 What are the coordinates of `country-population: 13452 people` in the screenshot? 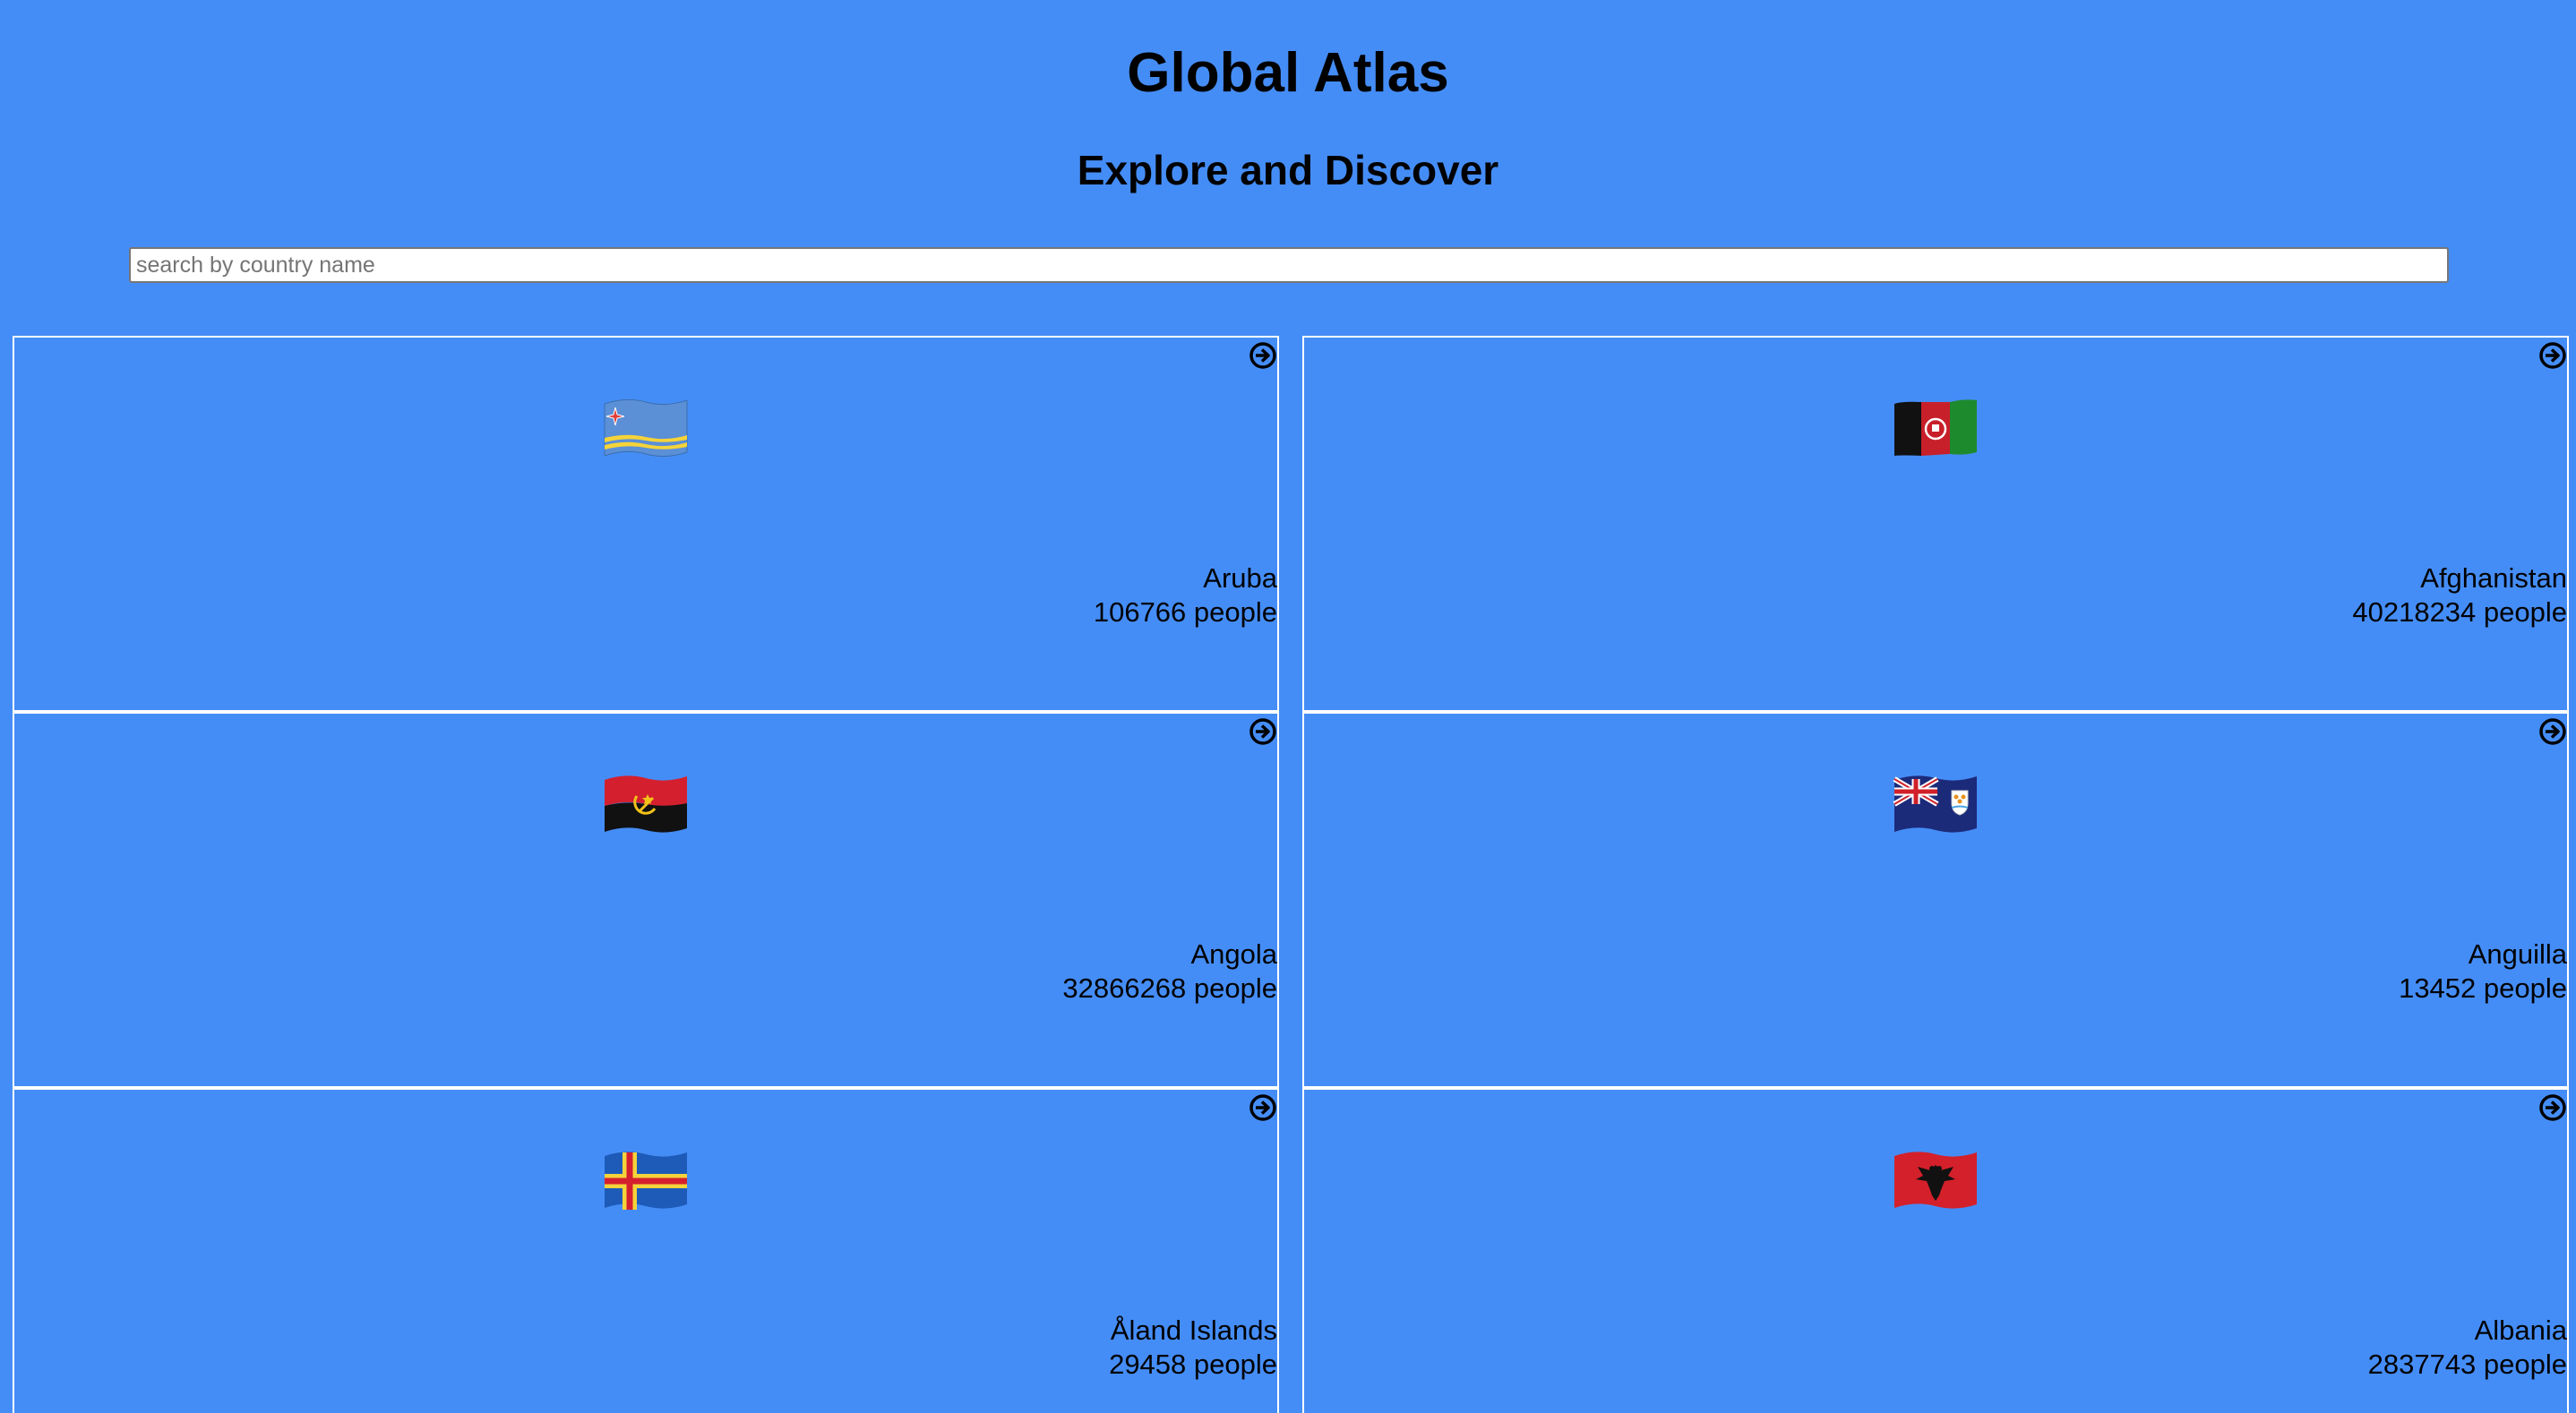 It's located at (2483, 988).